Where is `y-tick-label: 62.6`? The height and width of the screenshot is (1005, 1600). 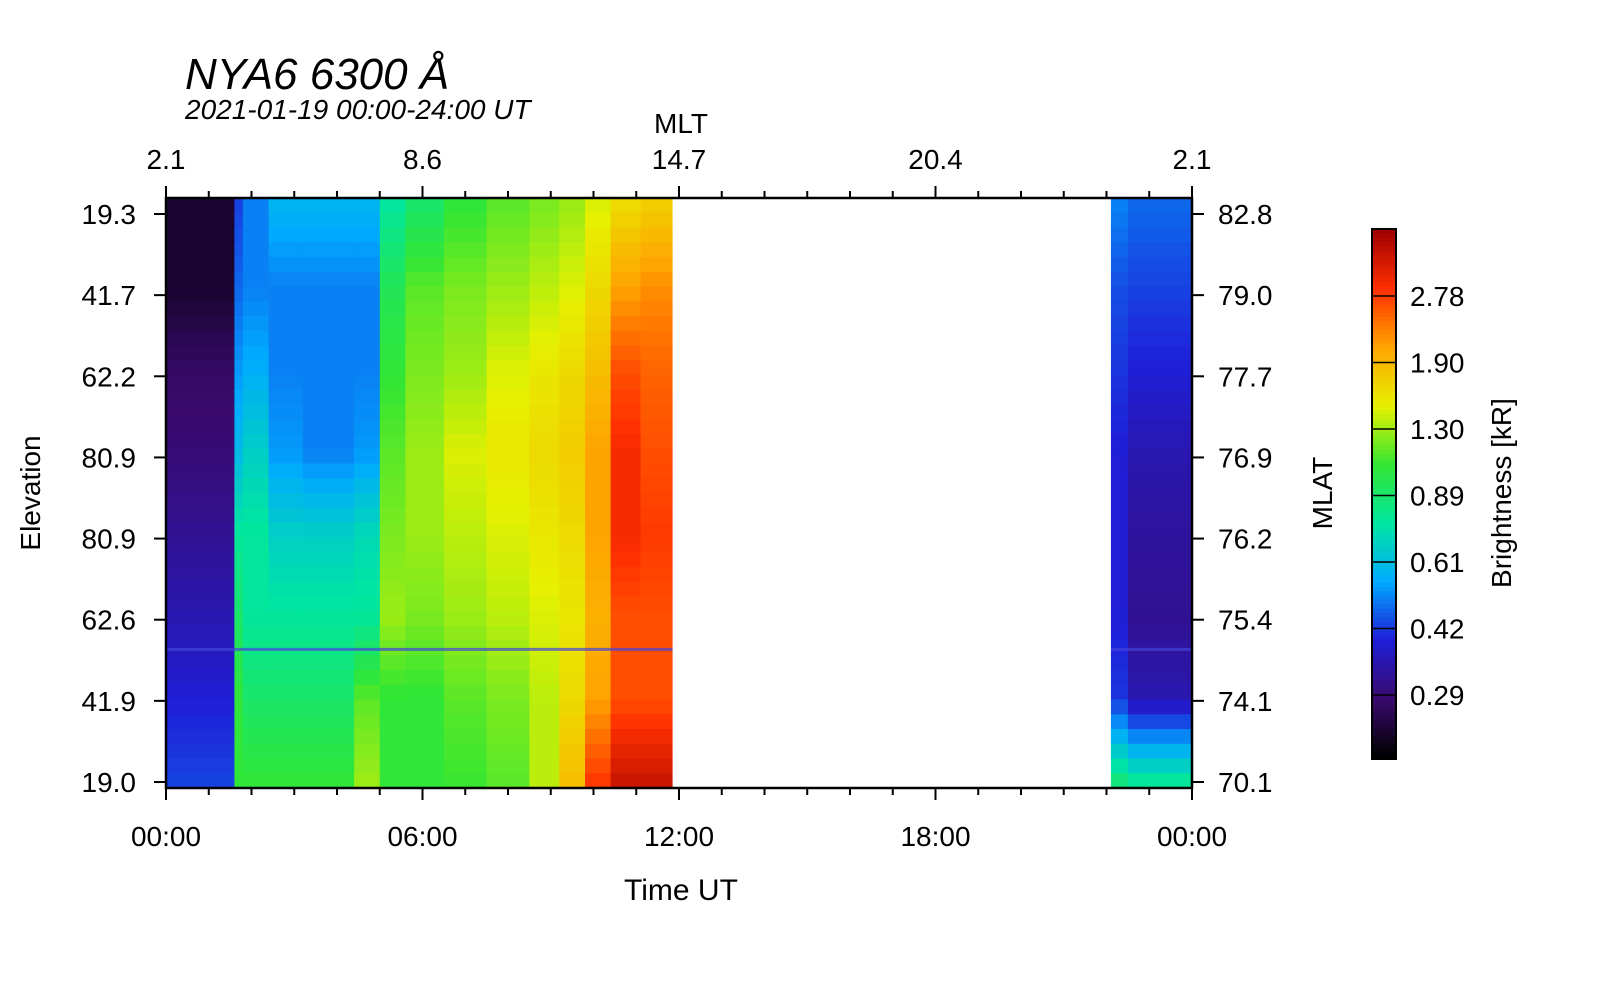
y-tick-label: 62.6 is located at coordinates (109, 620).